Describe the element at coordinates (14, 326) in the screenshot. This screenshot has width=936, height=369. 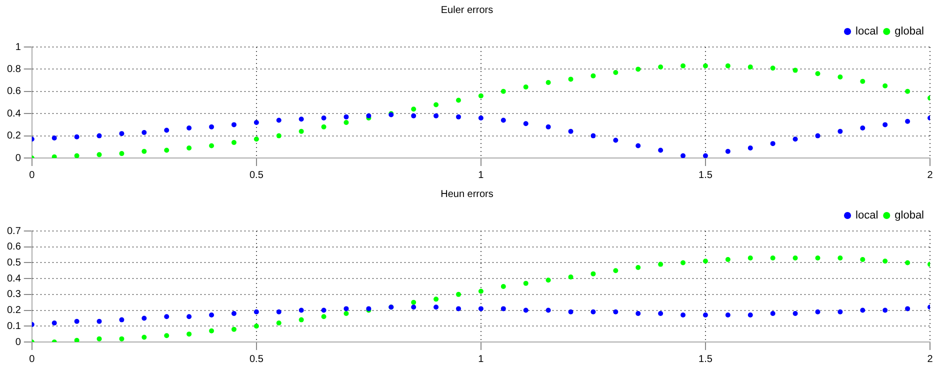
I see `y-tick-label: 0.1` at that location.